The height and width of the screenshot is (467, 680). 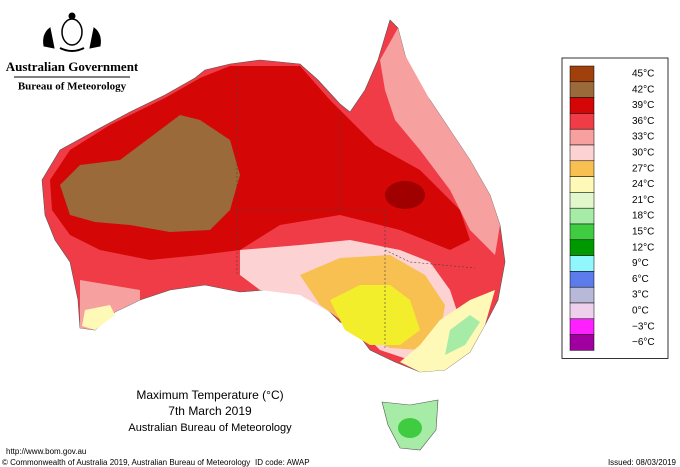 What do you see at coordinates (643, 247) in the screenshot?
I see `legend-label: 12°C` at bounding box center [643, 247].